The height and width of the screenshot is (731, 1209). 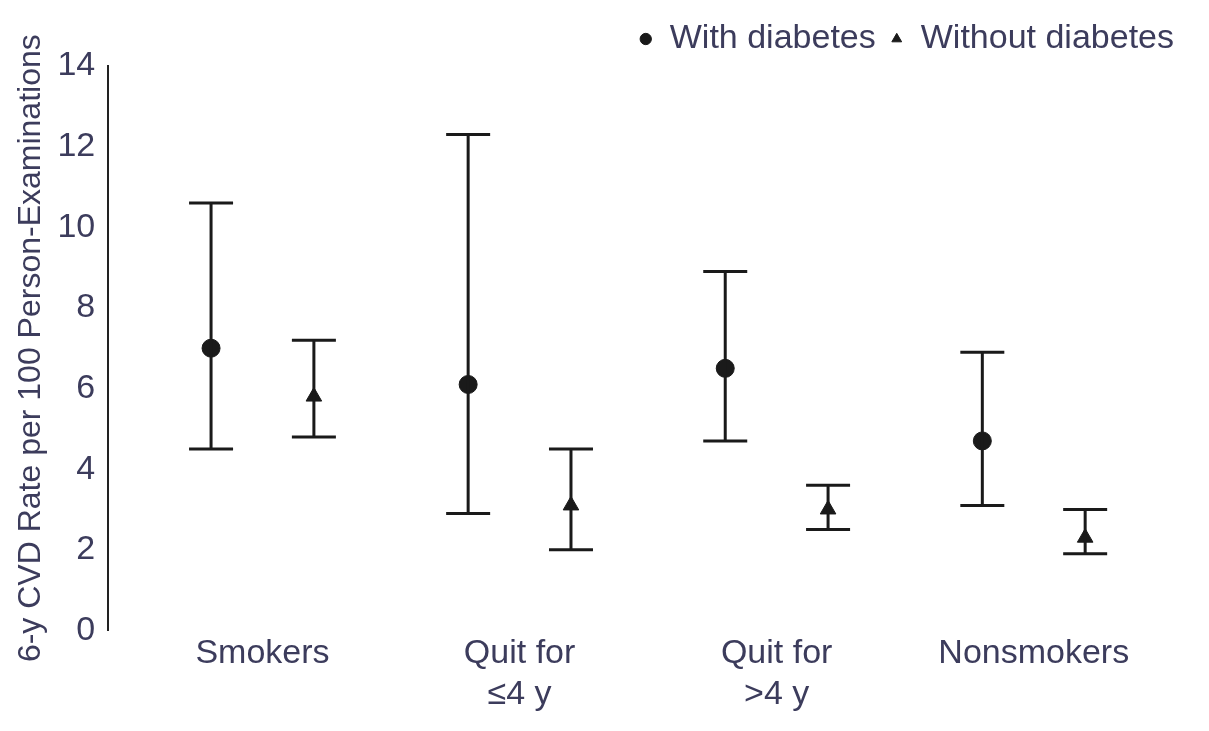 I want to click on x-tick-label: Quit for ≤4 y, so click(x=519, y=671).